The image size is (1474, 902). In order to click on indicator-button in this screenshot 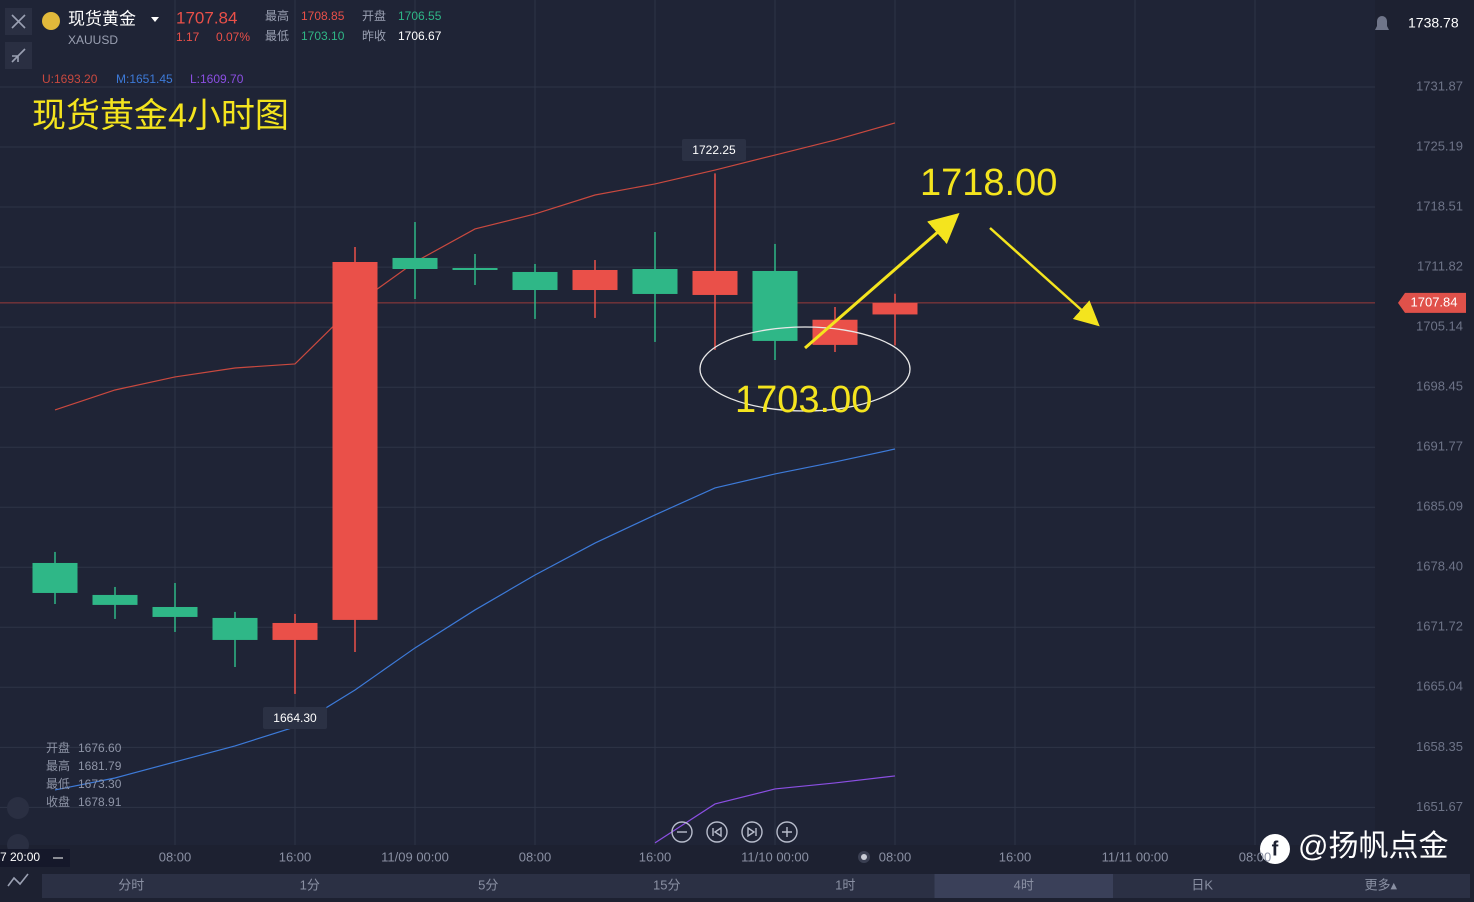, I will do `click(18, 808)`.